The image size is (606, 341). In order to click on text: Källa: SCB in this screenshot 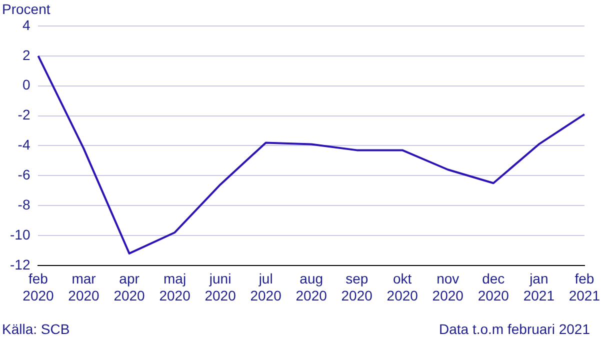, I will do `click(36, 329)`.